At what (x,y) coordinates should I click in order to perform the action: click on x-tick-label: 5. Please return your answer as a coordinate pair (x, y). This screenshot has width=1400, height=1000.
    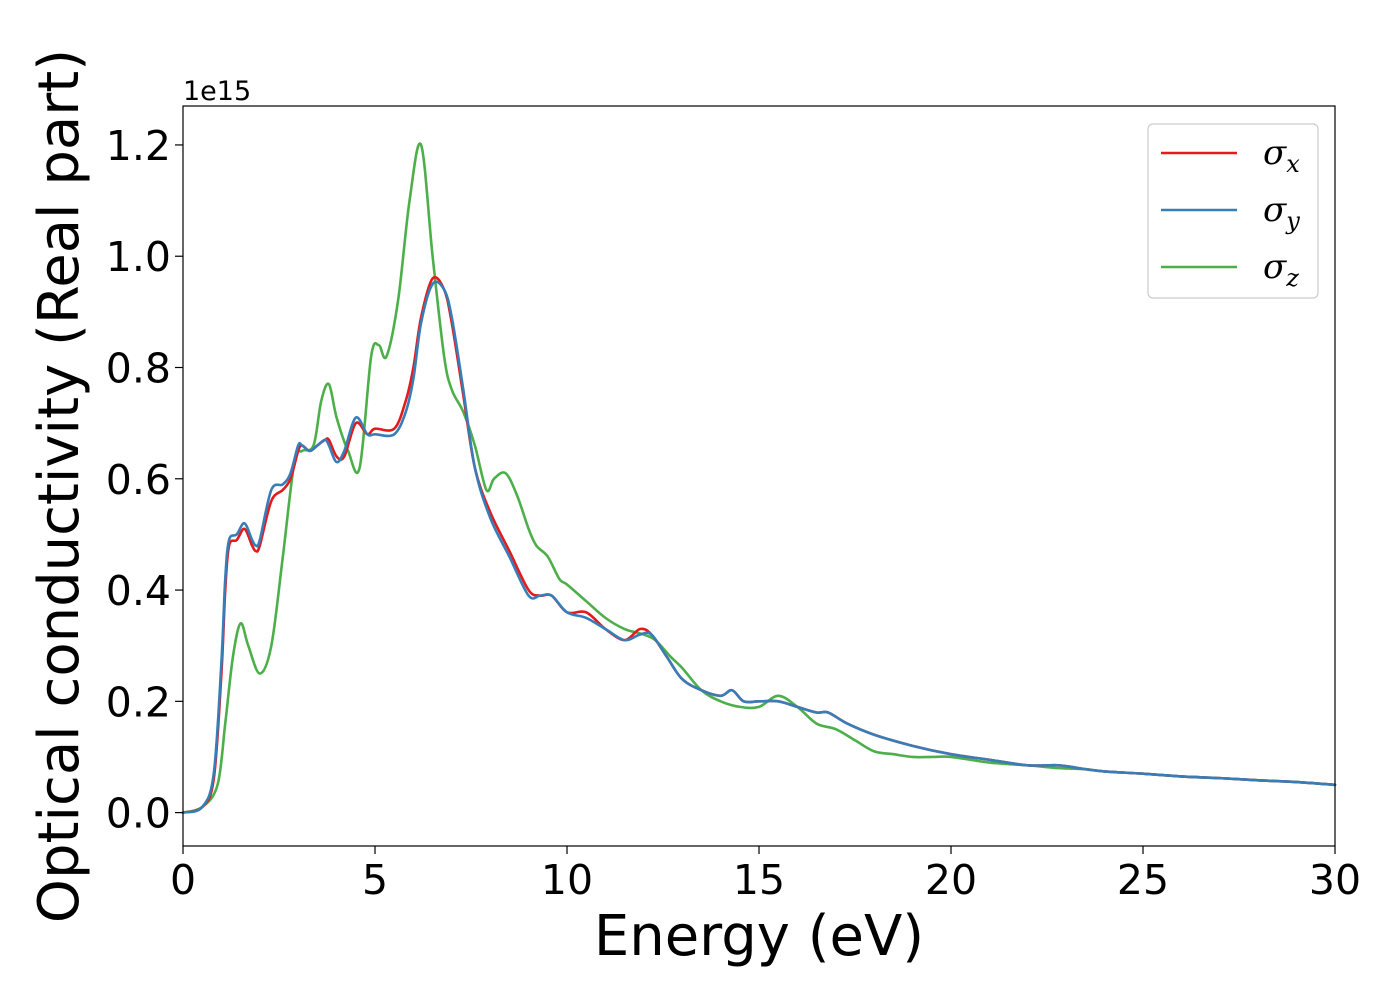
    Looking at the image, I should click on (375, 880).